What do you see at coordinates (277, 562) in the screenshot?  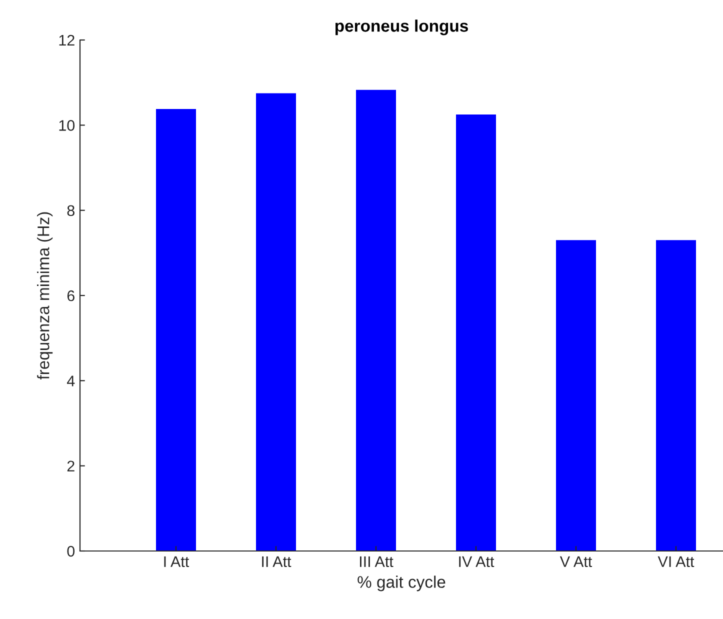 I see `x-tick-label: II Att` at bounding box center [277, 562].